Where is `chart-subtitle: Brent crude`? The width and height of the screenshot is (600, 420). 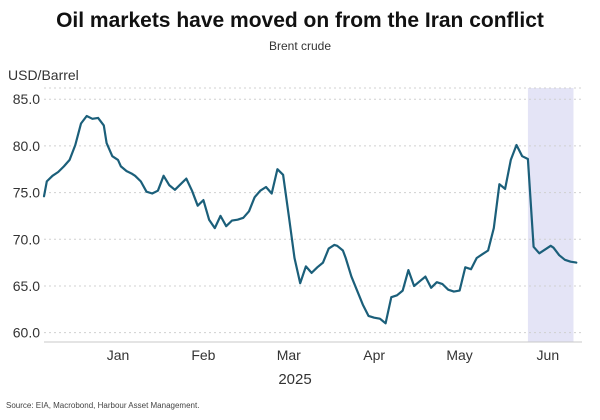 chart-subtitle: Brent crude is located at coordinates (300, 46).